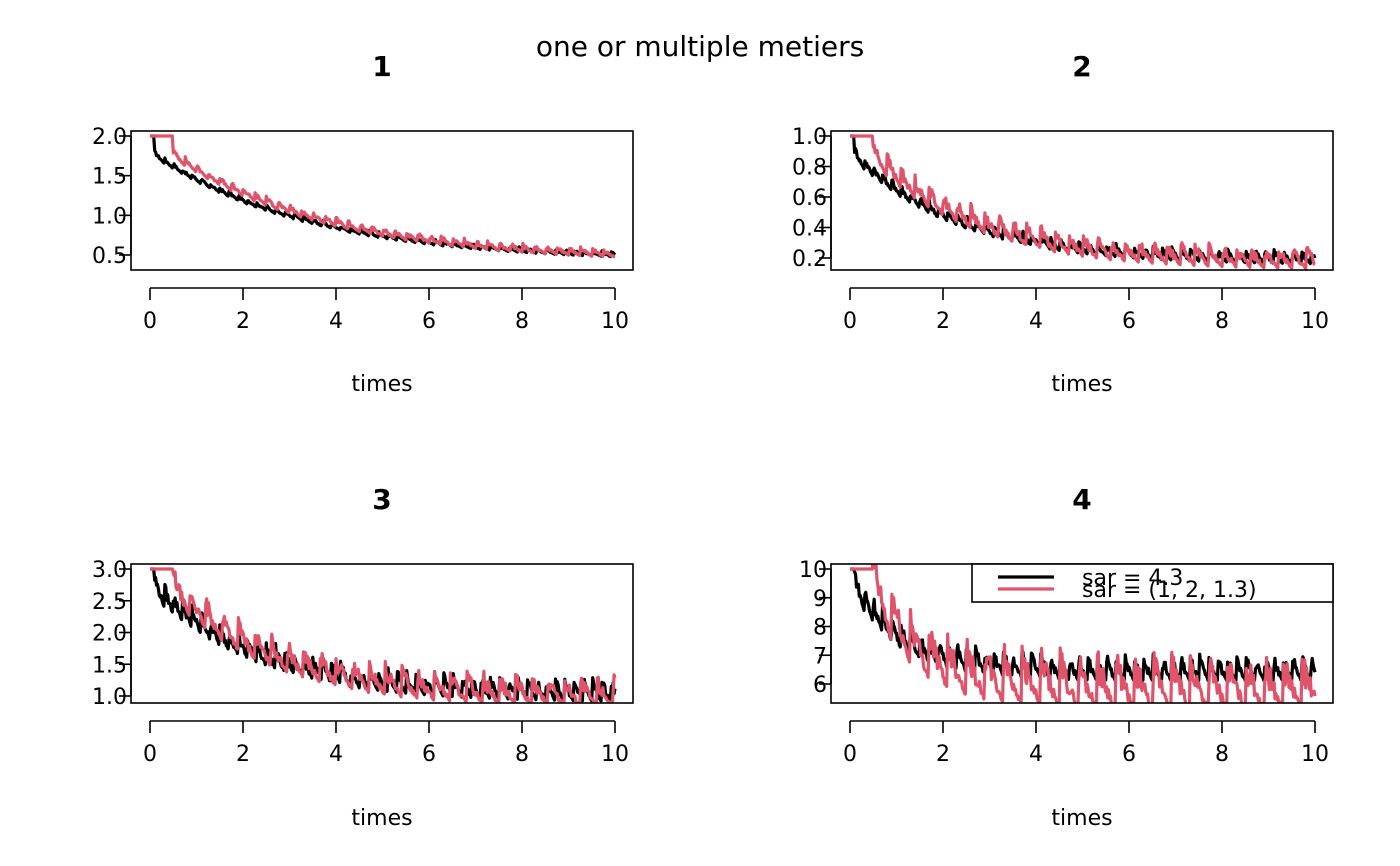  I want to click on y-axis: 0.2 0.4 0.6 0.8 1.0, so click(812, 198).